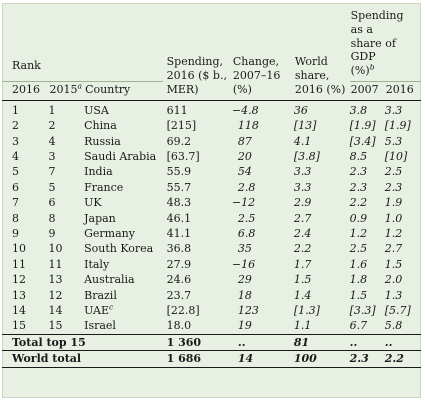 This screenshot has width=425, height=401. I want to click on country-cell: India, so click(98, 172).